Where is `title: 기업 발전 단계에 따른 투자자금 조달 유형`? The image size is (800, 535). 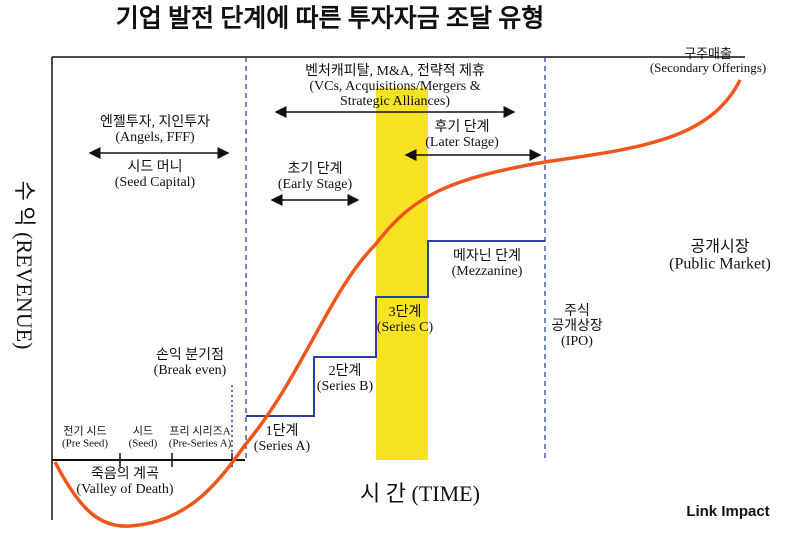
title: 기업 발전 단계에 따른 투자자금 조달 유형 is located at coordinates (330, 19).